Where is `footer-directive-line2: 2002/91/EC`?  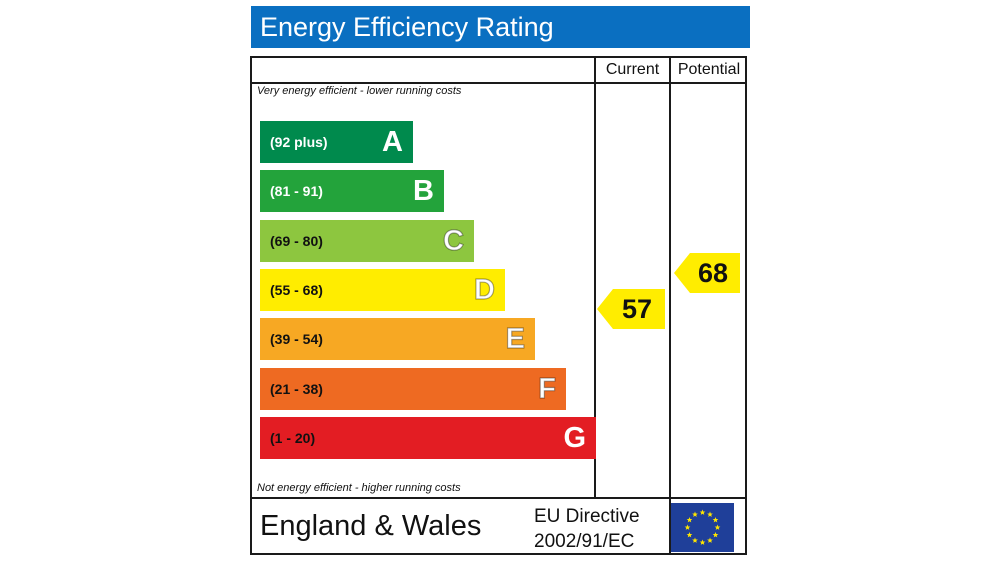
footer-directive-line2: 2002/91/EC is located at coordinates (584, 541).